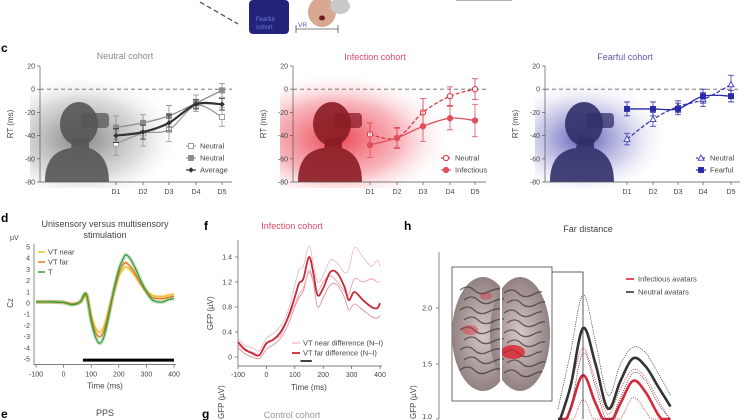  I want to click on x-tick-label: -100, so click(238, 375).